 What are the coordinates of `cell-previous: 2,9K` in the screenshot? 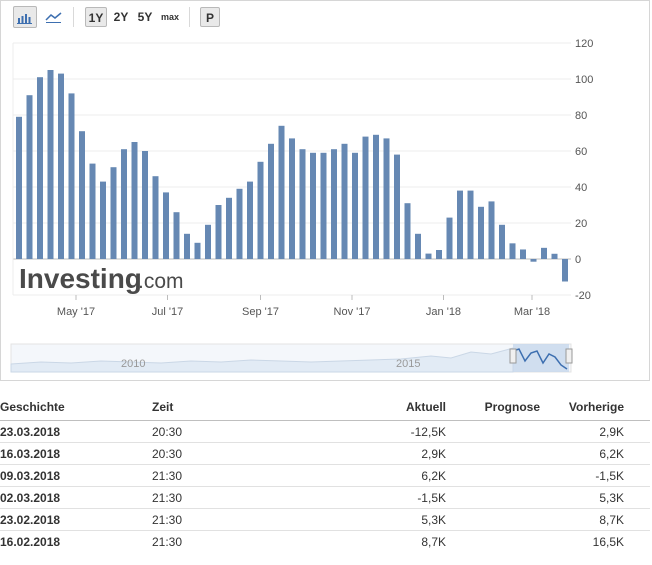 It's located at (611, 432).